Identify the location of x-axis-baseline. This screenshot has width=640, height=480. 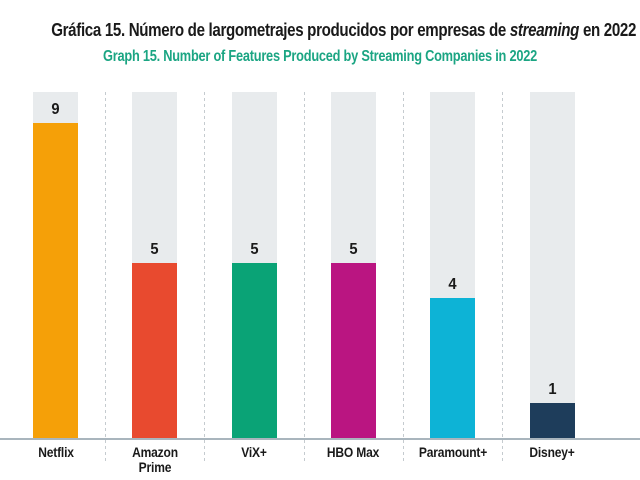
(320, 439).